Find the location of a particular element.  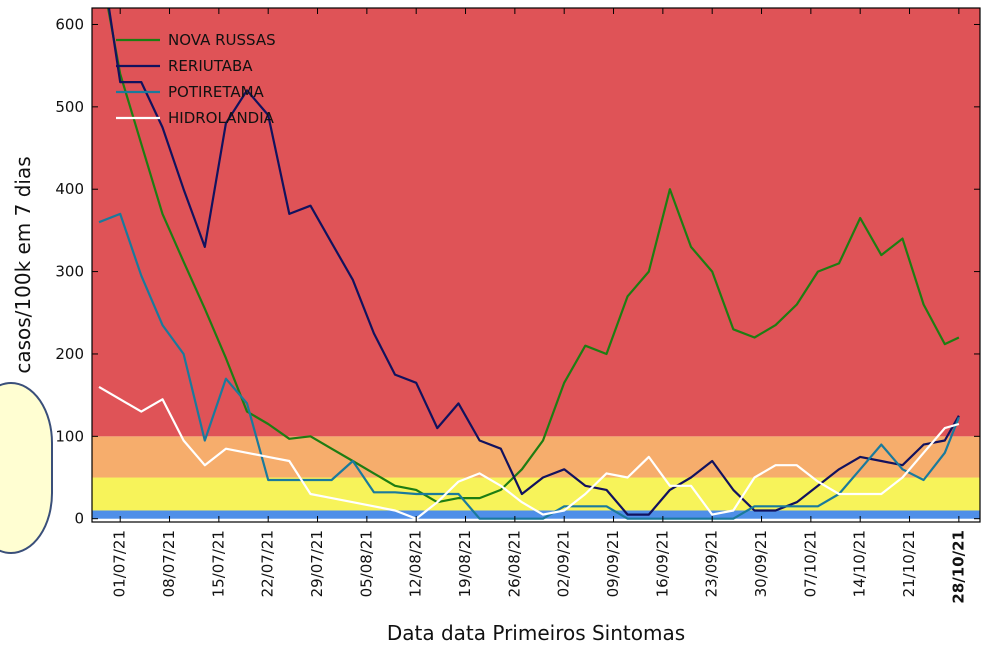

legend-label: NOVA RUSSAS is located at coordinates (222, 40).